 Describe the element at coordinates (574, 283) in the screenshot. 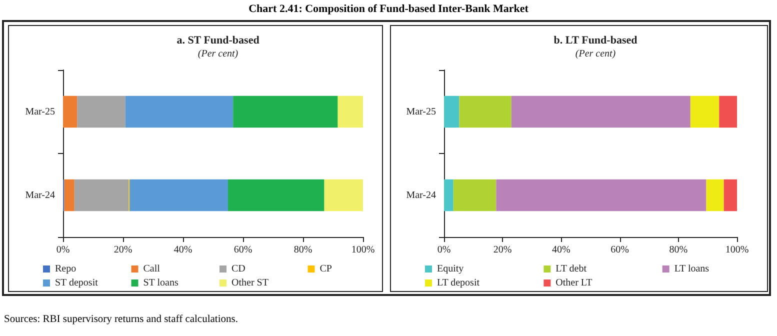

I see `legend-label: Other LT` at that location.